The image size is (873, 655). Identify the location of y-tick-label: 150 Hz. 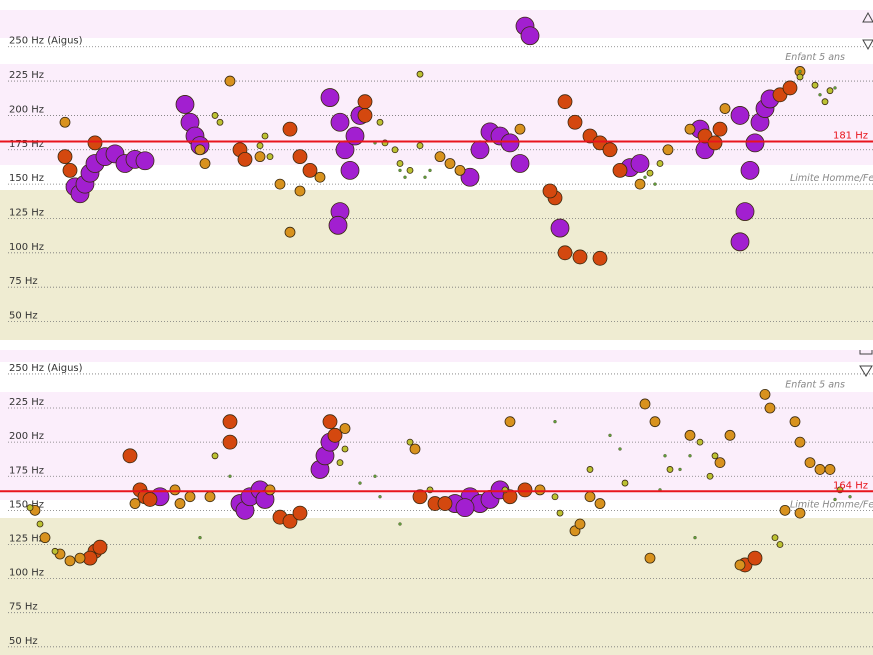
(26, 504).